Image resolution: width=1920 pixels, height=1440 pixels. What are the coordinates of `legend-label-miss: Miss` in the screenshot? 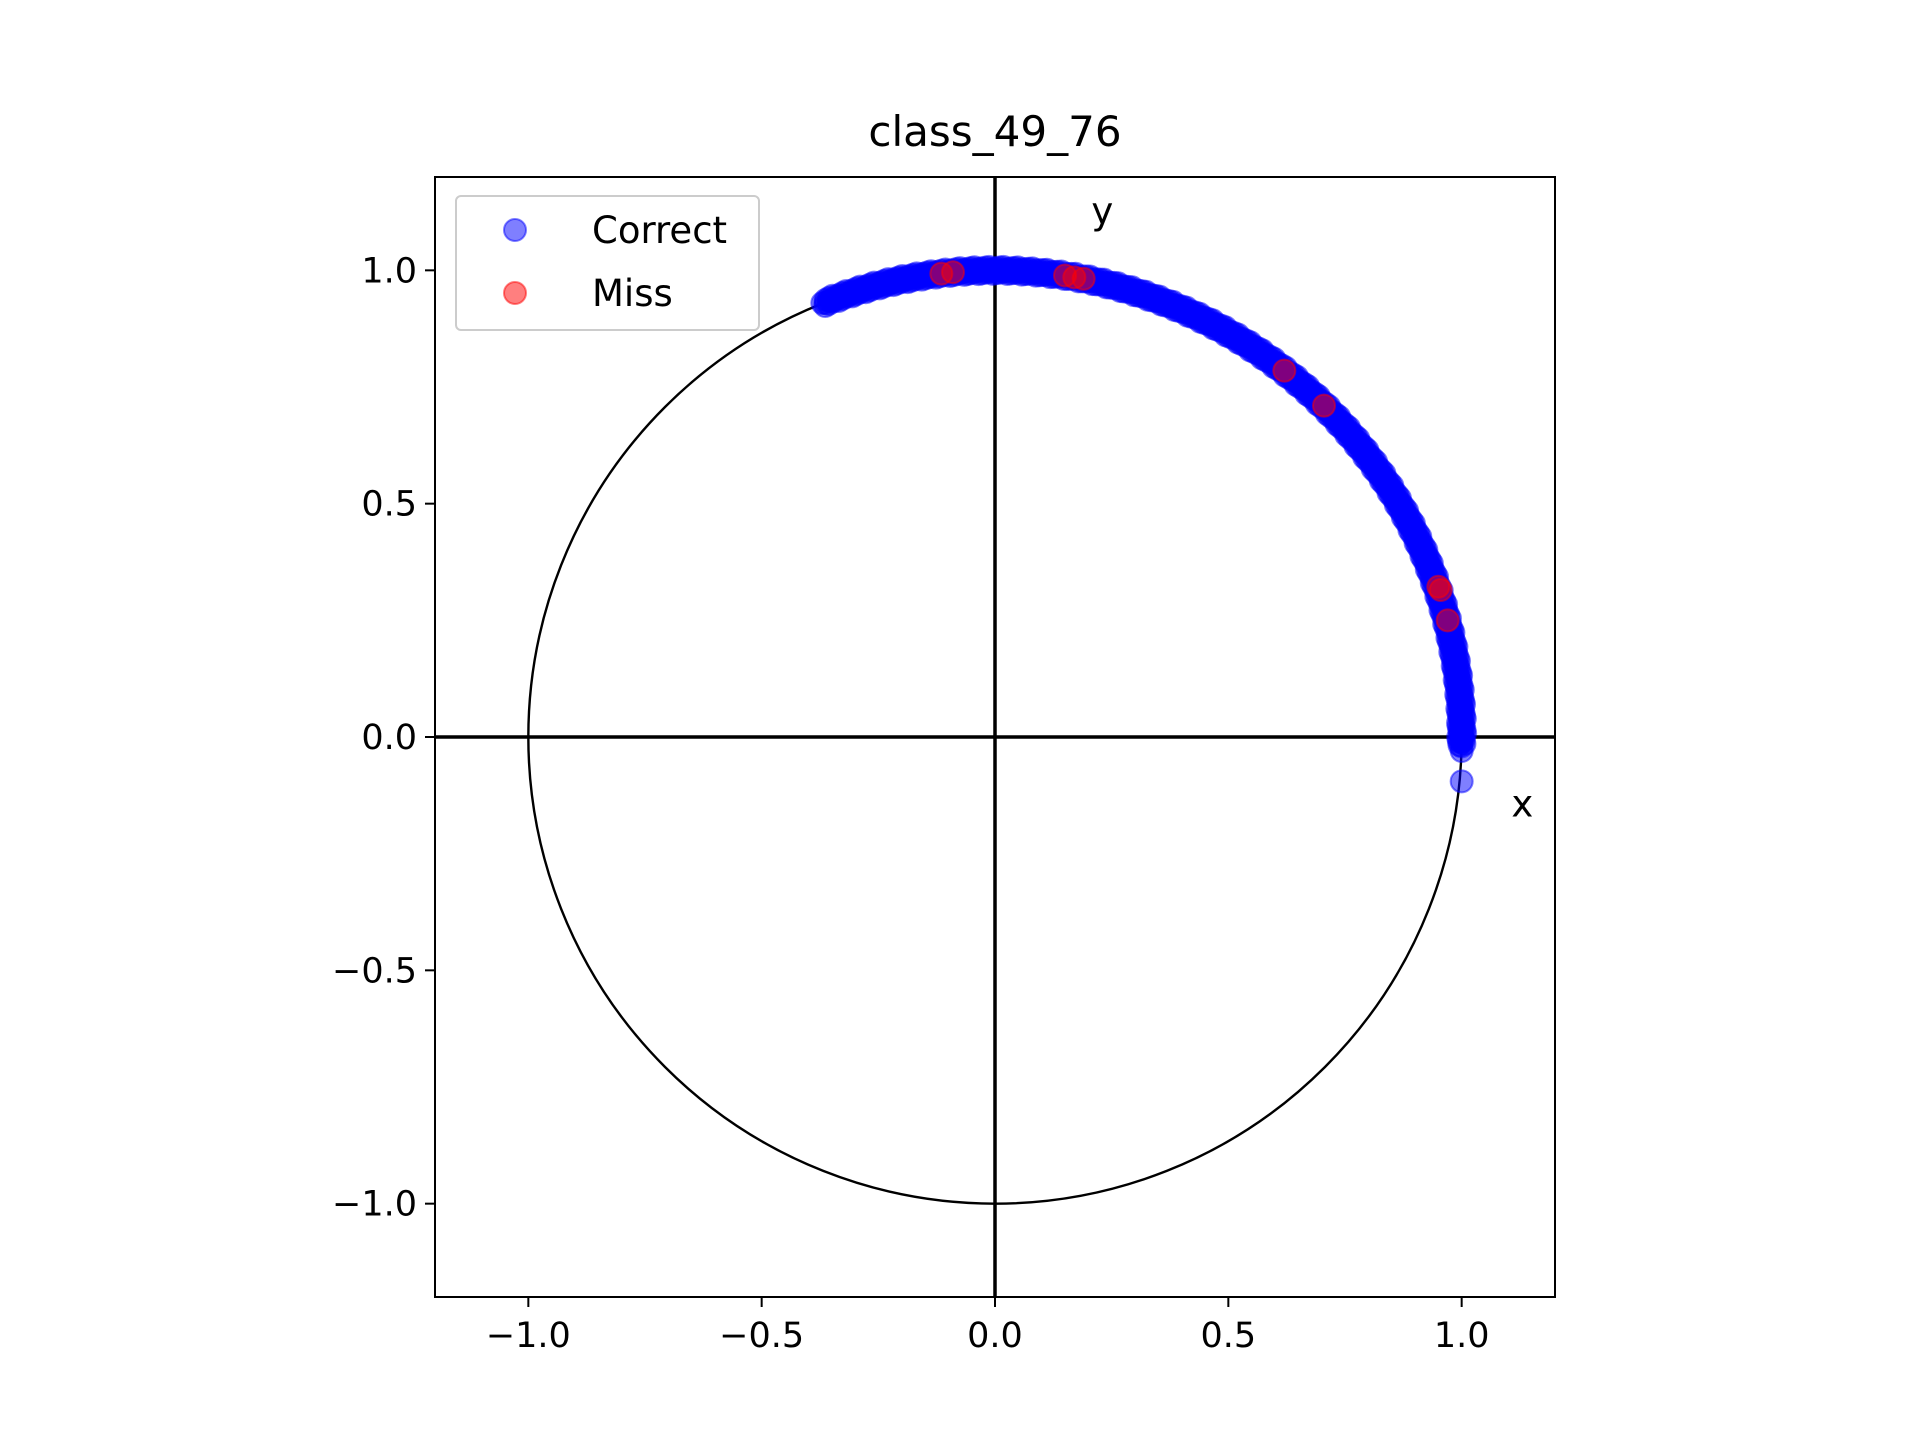 It's located at (632, 293).